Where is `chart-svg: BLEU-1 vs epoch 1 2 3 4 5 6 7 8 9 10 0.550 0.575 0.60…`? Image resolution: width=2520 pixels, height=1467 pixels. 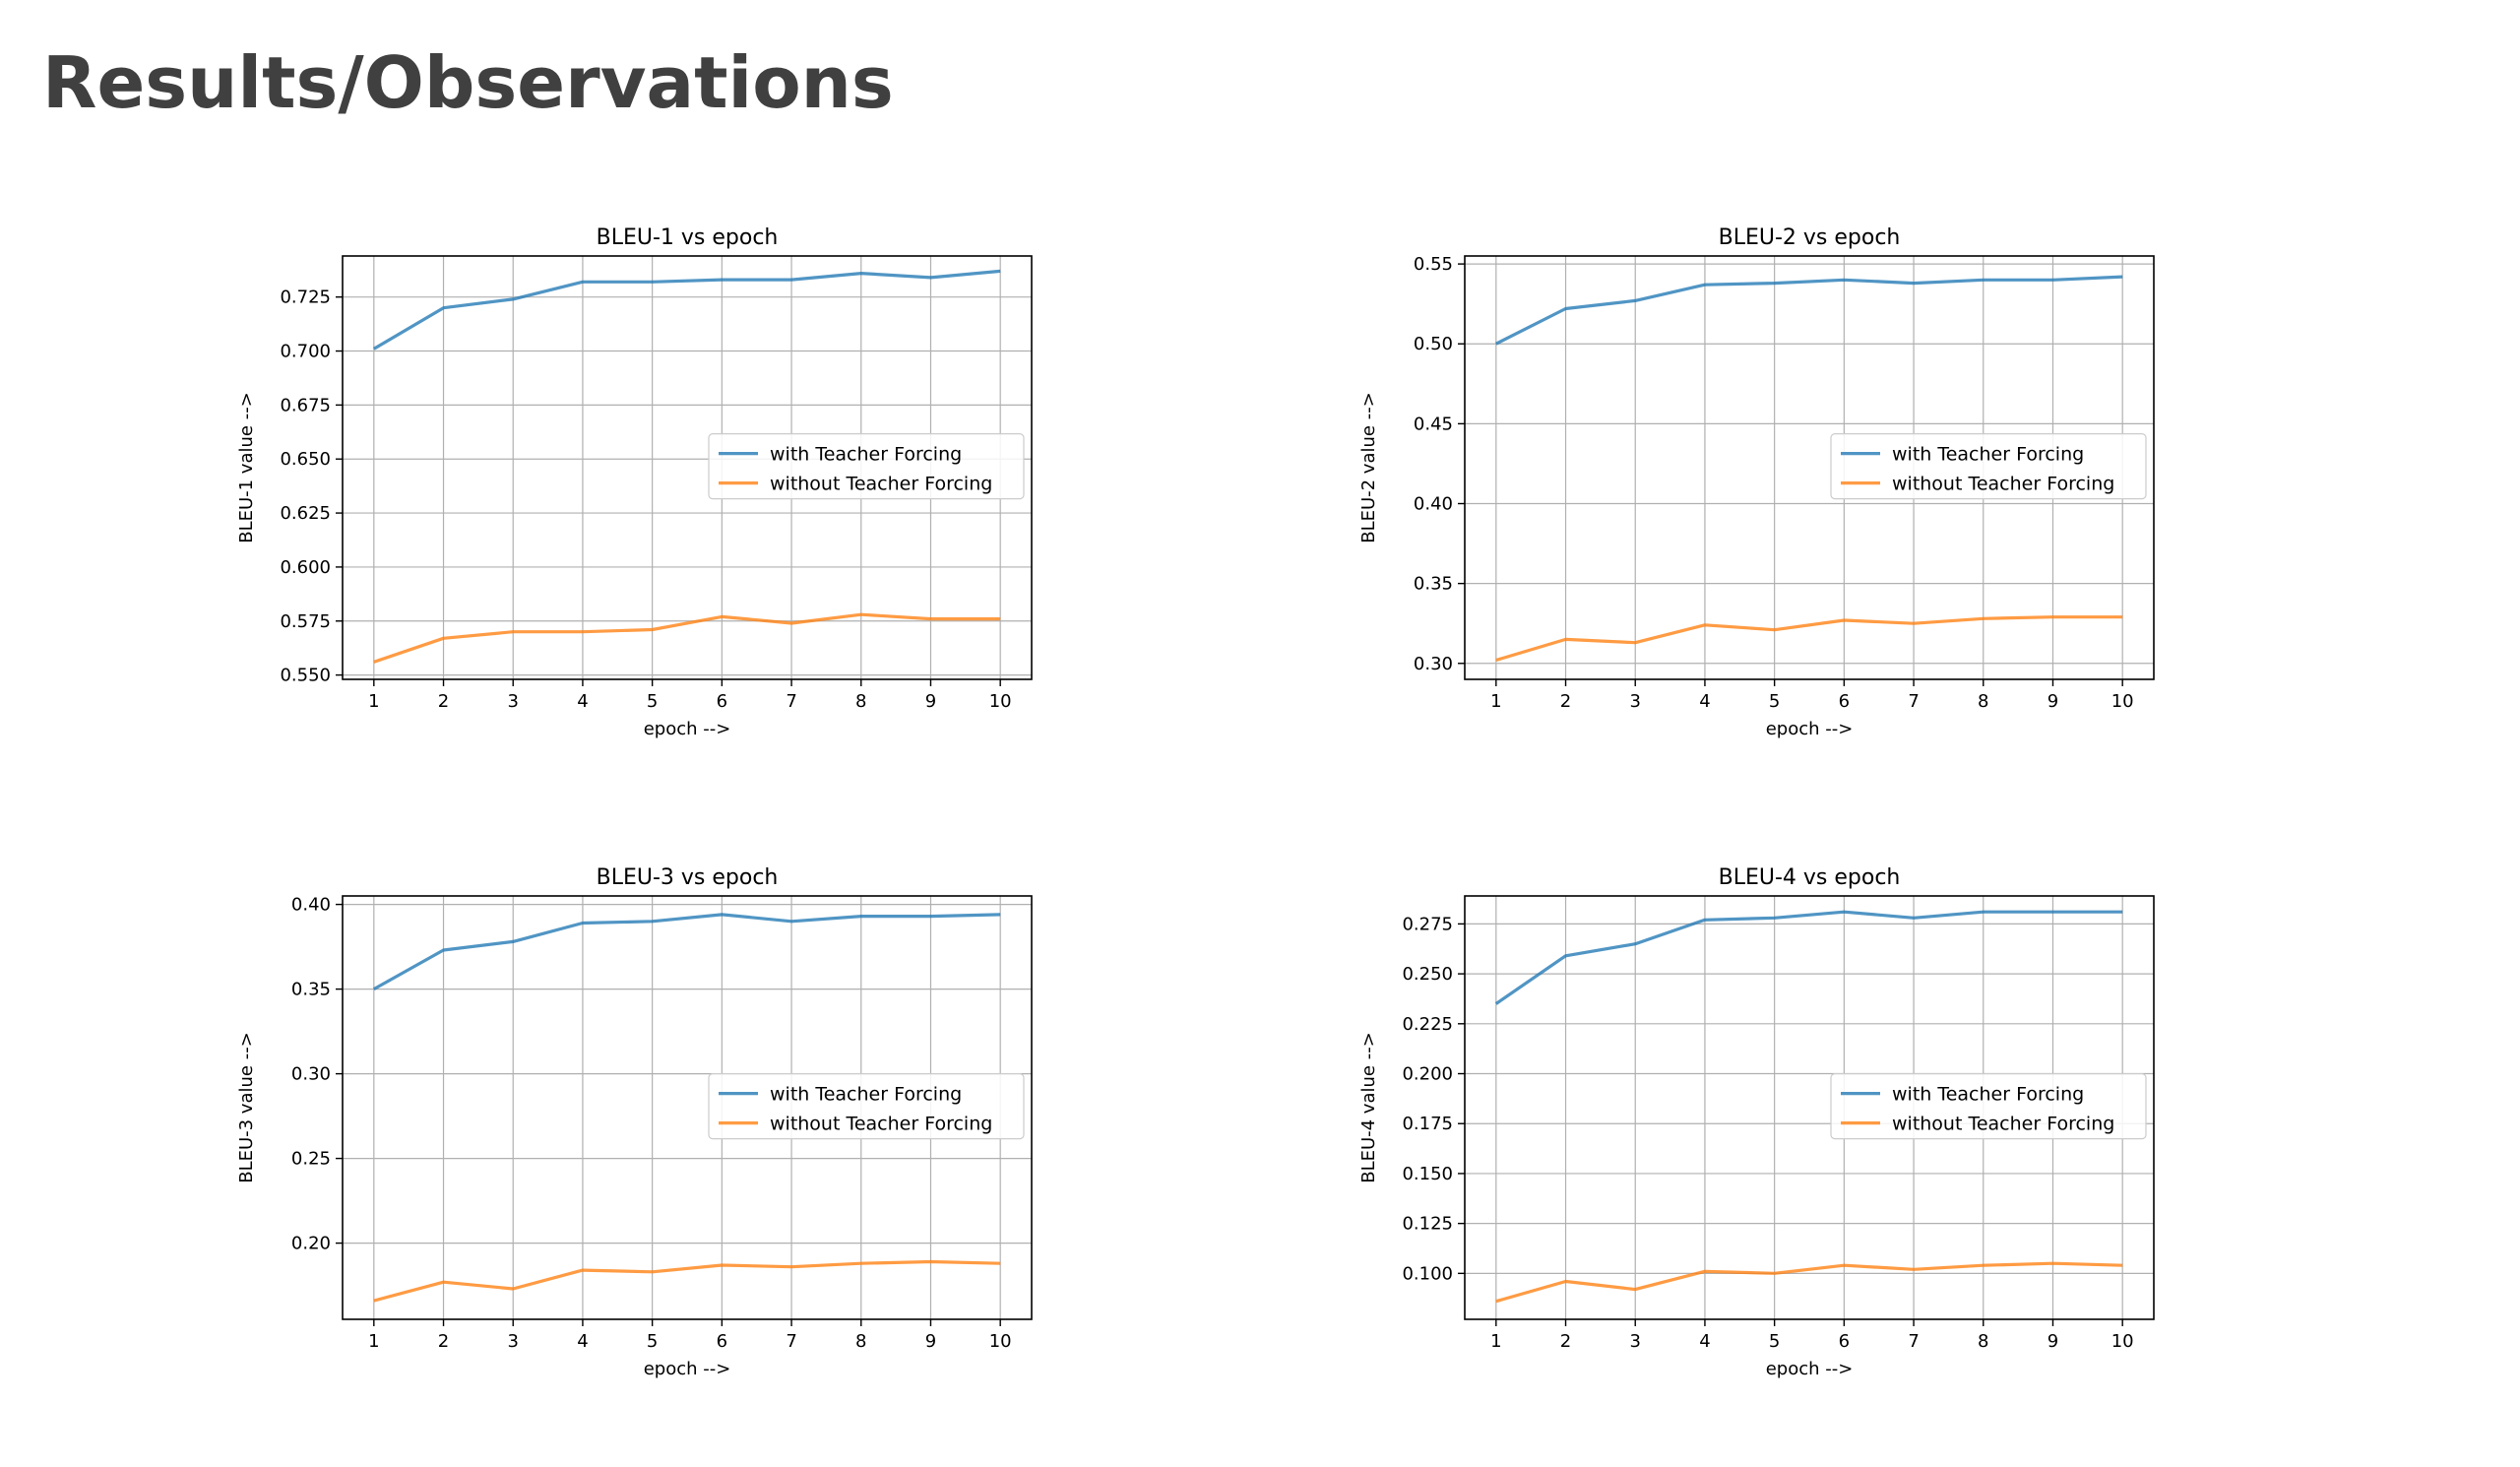 chart-svg: BLEU-1 vs epoch 1 2 3 4 5 6 7 8 9 10 0.550 0.575 0.60… is located at coordinates (634, 482).